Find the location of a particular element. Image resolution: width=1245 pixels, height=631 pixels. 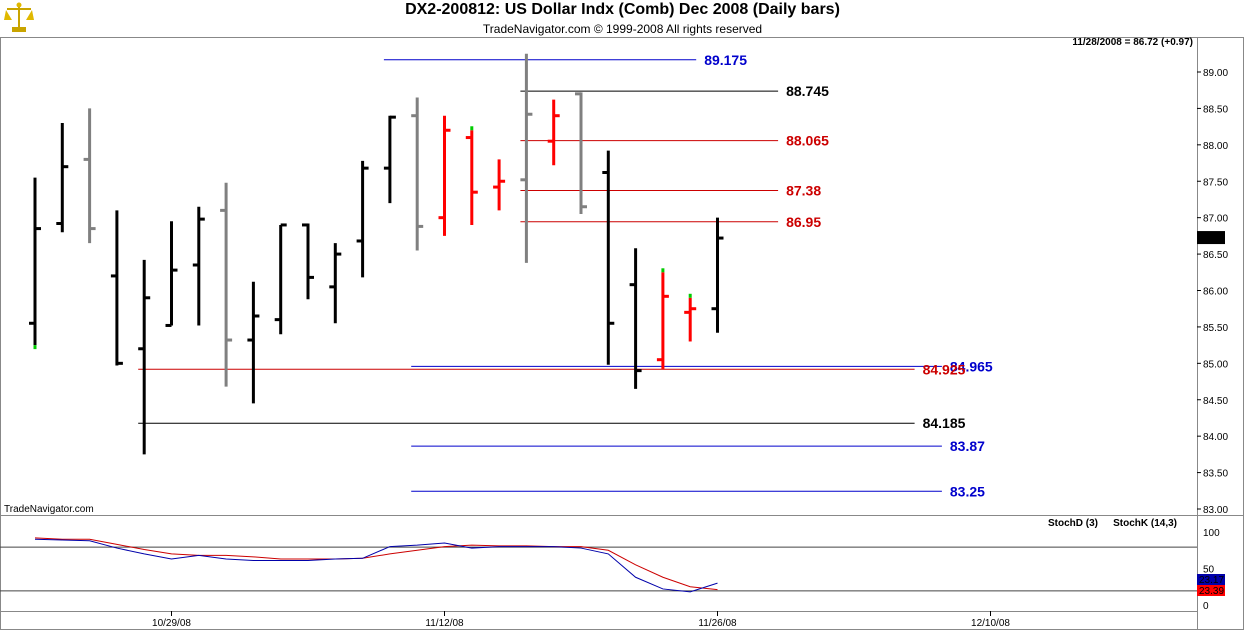

price-tick-label: 84.50 is located at coordinates (1215, 401).